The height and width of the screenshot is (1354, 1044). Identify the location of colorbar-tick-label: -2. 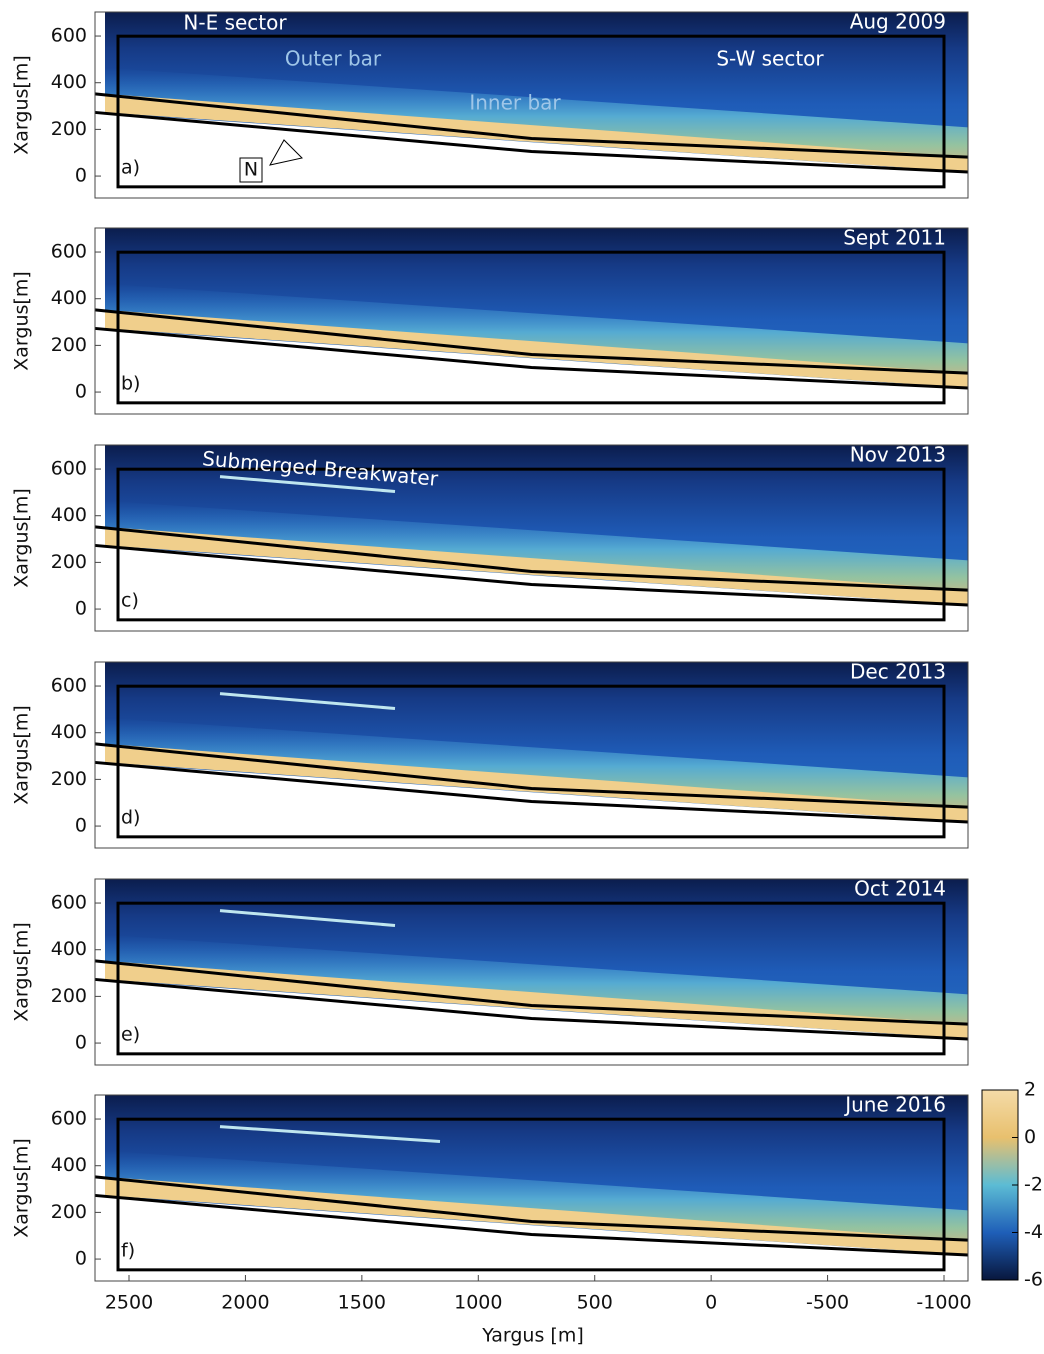
(1033, 1185).